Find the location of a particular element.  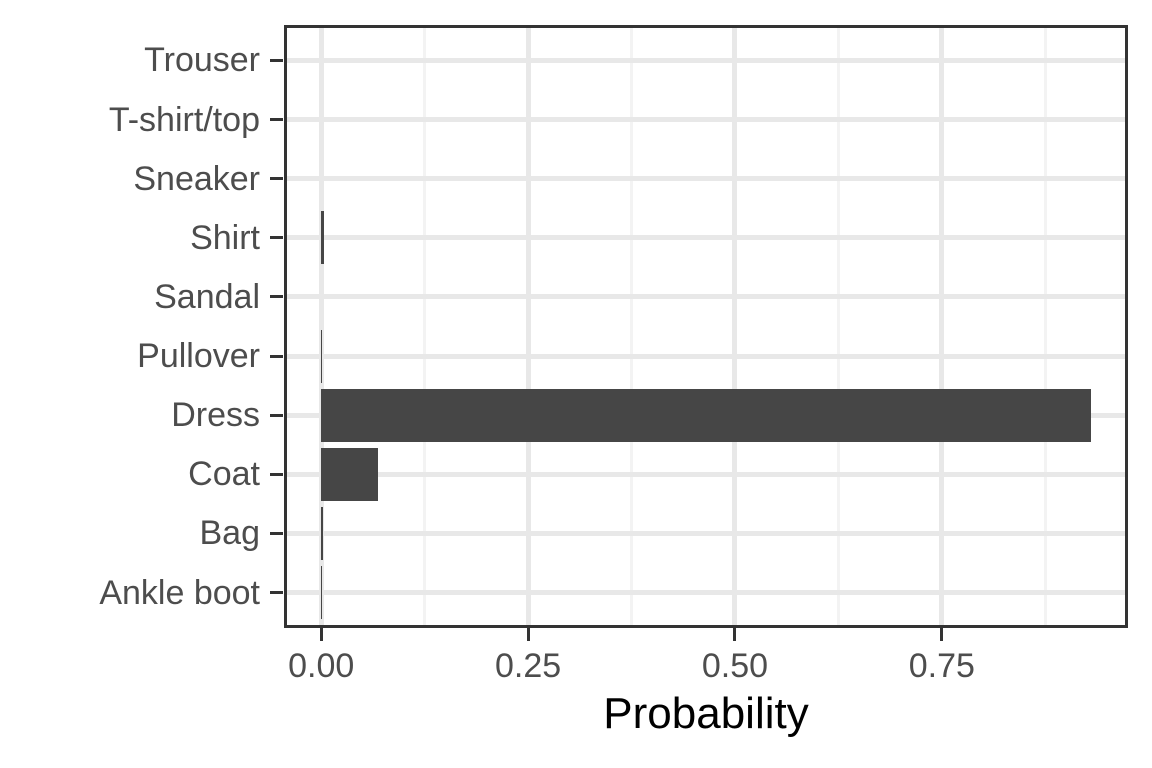

bar-bag is located at coordinates (322, 533).